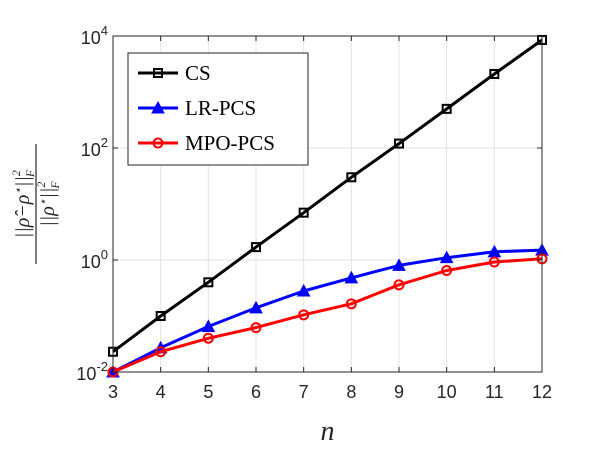 This screenshot has width=599, height=450. Describe the element at coordinates (23, 203) in the screenshot. I see `y-label-numerator: ||ρ̂−ρ⋆||2F` at that location.